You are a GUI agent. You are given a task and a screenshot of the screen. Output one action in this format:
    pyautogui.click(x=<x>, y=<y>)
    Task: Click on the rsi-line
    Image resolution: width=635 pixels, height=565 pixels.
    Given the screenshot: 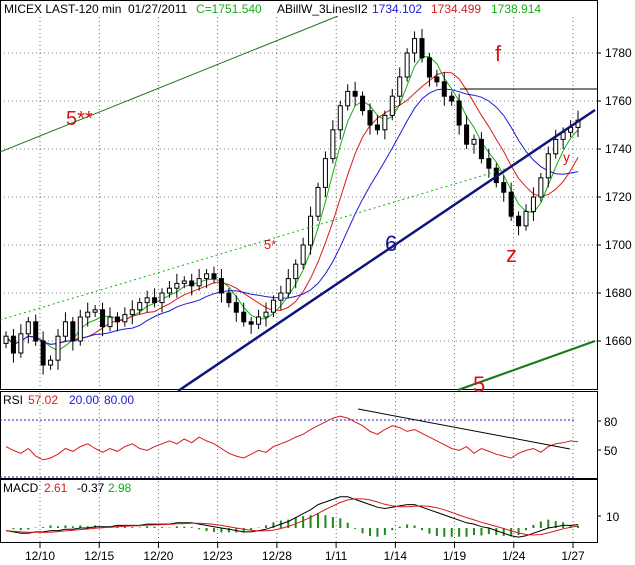 What is the action you would take?
    pyautogui.click(x=292, y=438)
    